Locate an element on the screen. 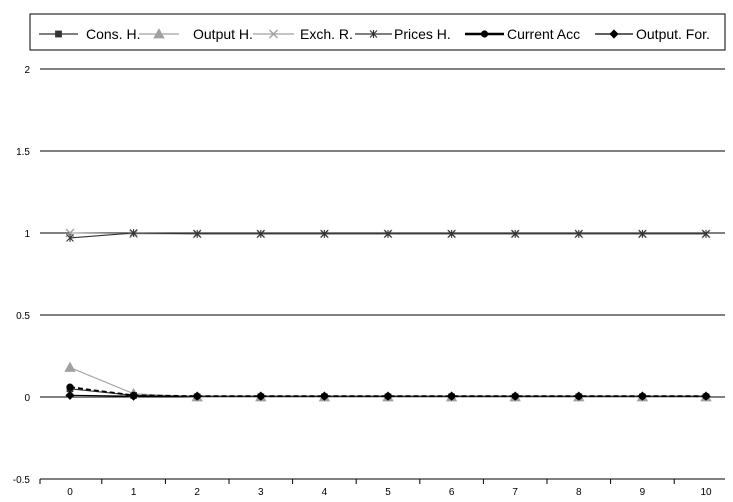 The image size is (733, 502). current-acc-point is located at coordinates (70, 387).